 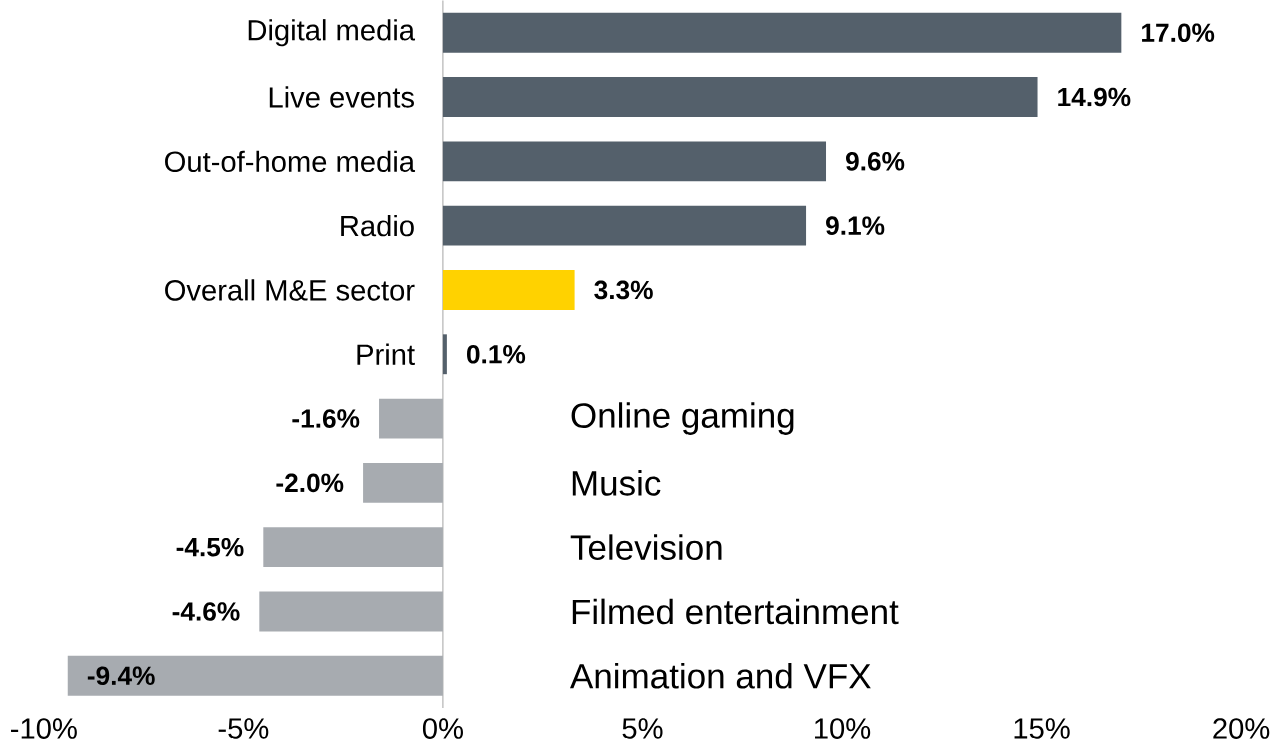 What do you see at coordinates (1042, 728) in the screenshot?
I see `x-tick-label: 15%` at bounding box center [1042, 728].